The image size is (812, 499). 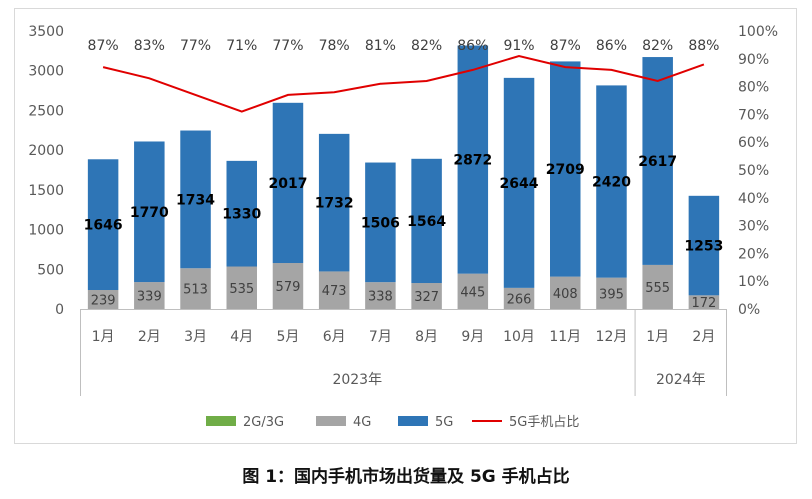 I want to click on left-y-tick-label: 500, so click(x=50, y=270).